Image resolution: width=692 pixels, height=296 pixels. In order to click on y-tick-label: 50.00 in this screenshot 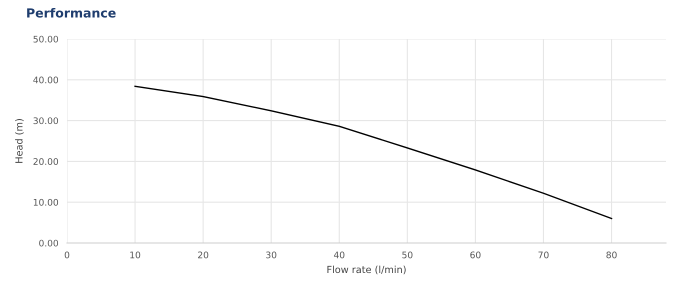, I will do `click(46, 39)`.